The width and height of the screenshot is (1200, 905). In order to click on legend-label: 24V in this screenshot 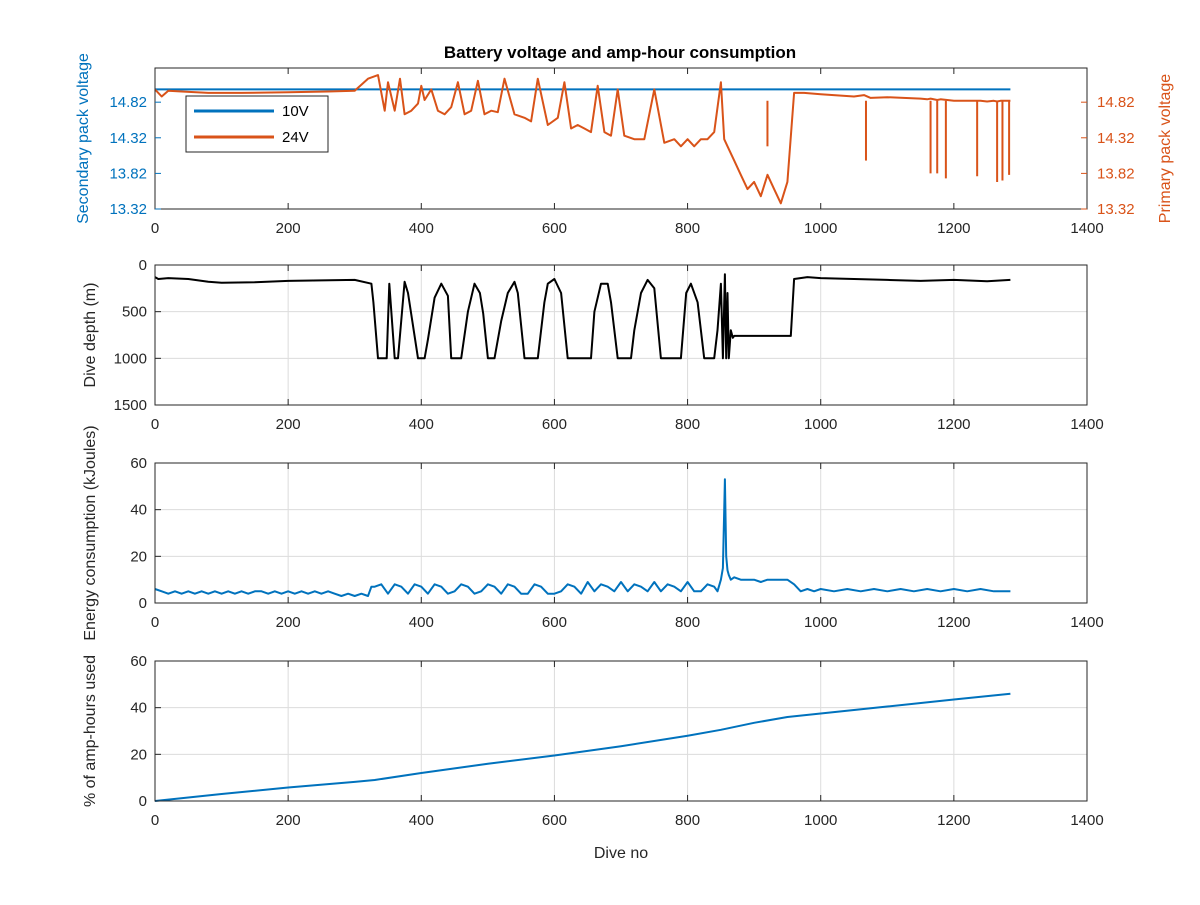, I will do `click(295, 137)`.